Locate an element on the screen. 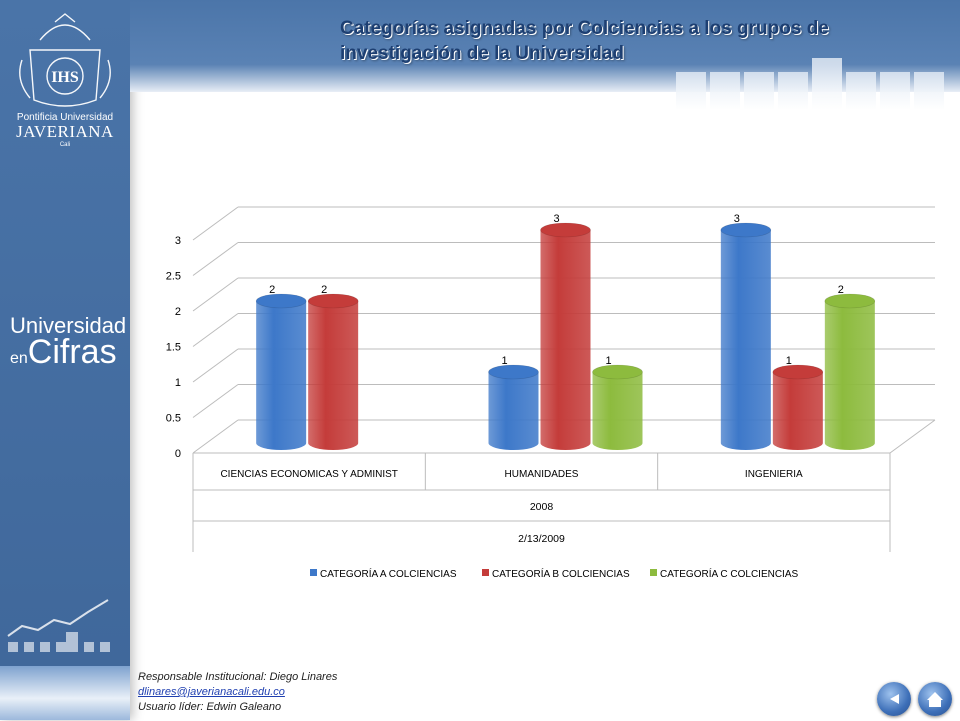 The image size is (960, 721). y-tick-label: 1.5 is located at coordinates (173, 348).